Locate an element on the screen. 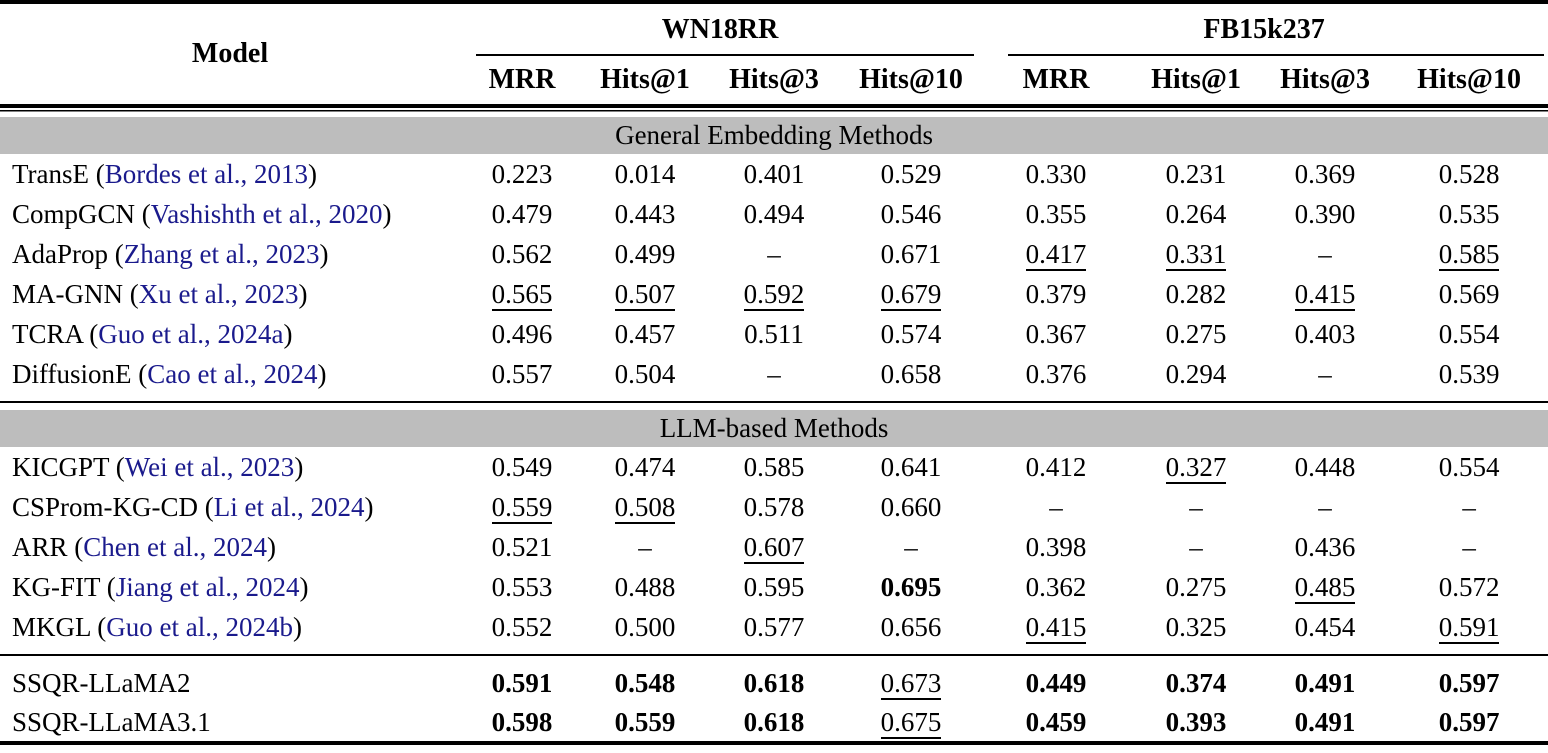 The image size is (1548, 753). metric-value: 0.403 is located at coordinates (1325, 333).